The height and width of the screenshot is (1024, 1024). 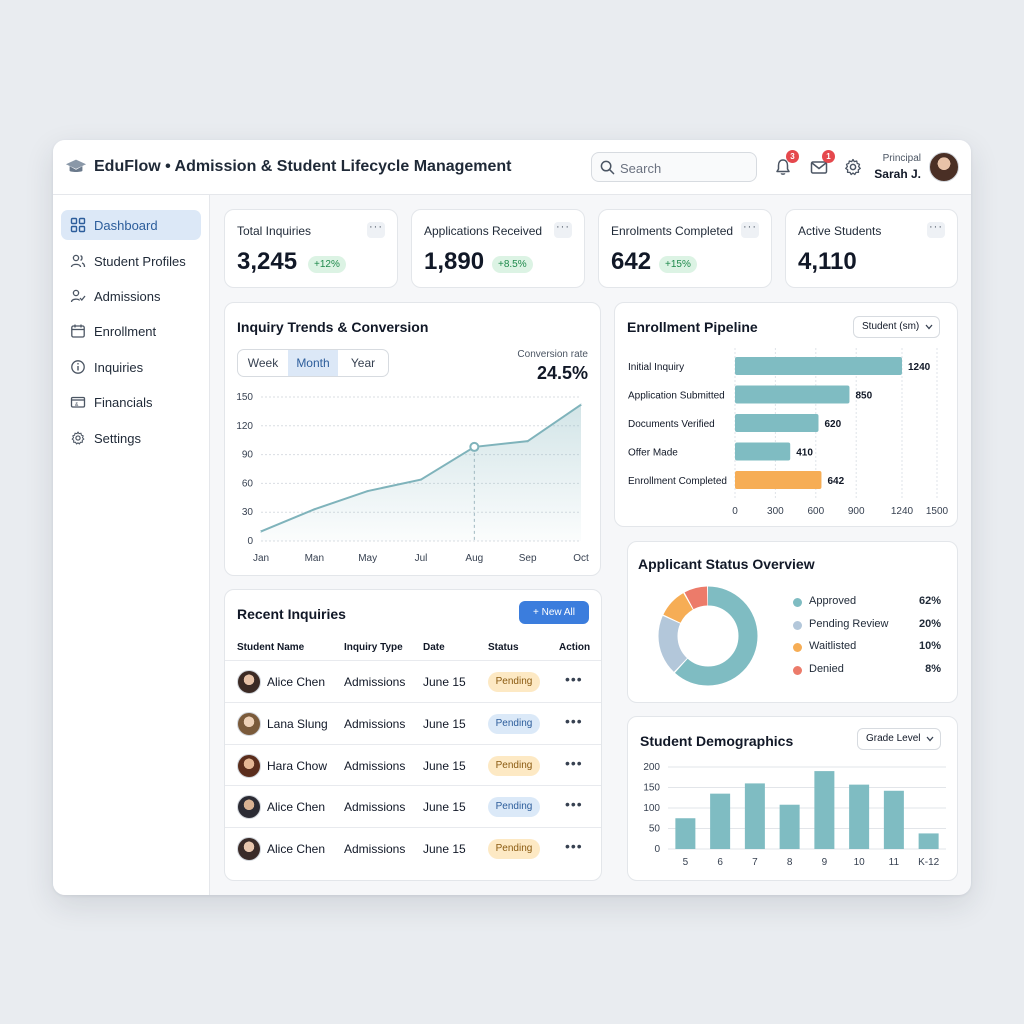 I want to click on kpi-card-active-students: Active Students ··· 4,110, so click(x=871, y=248).